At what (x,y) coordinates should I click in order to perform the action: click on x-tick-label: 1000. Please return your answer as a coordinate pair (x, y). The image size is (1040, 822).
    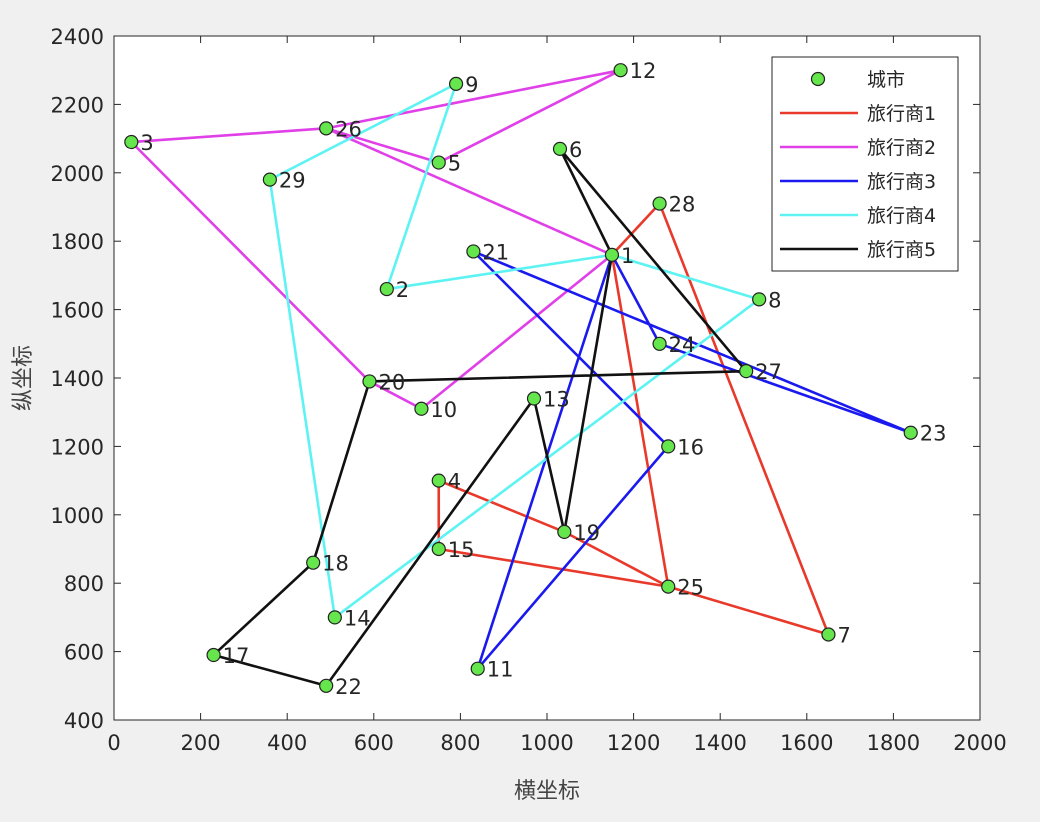
    Looking at the image, I should click on (546, 743).